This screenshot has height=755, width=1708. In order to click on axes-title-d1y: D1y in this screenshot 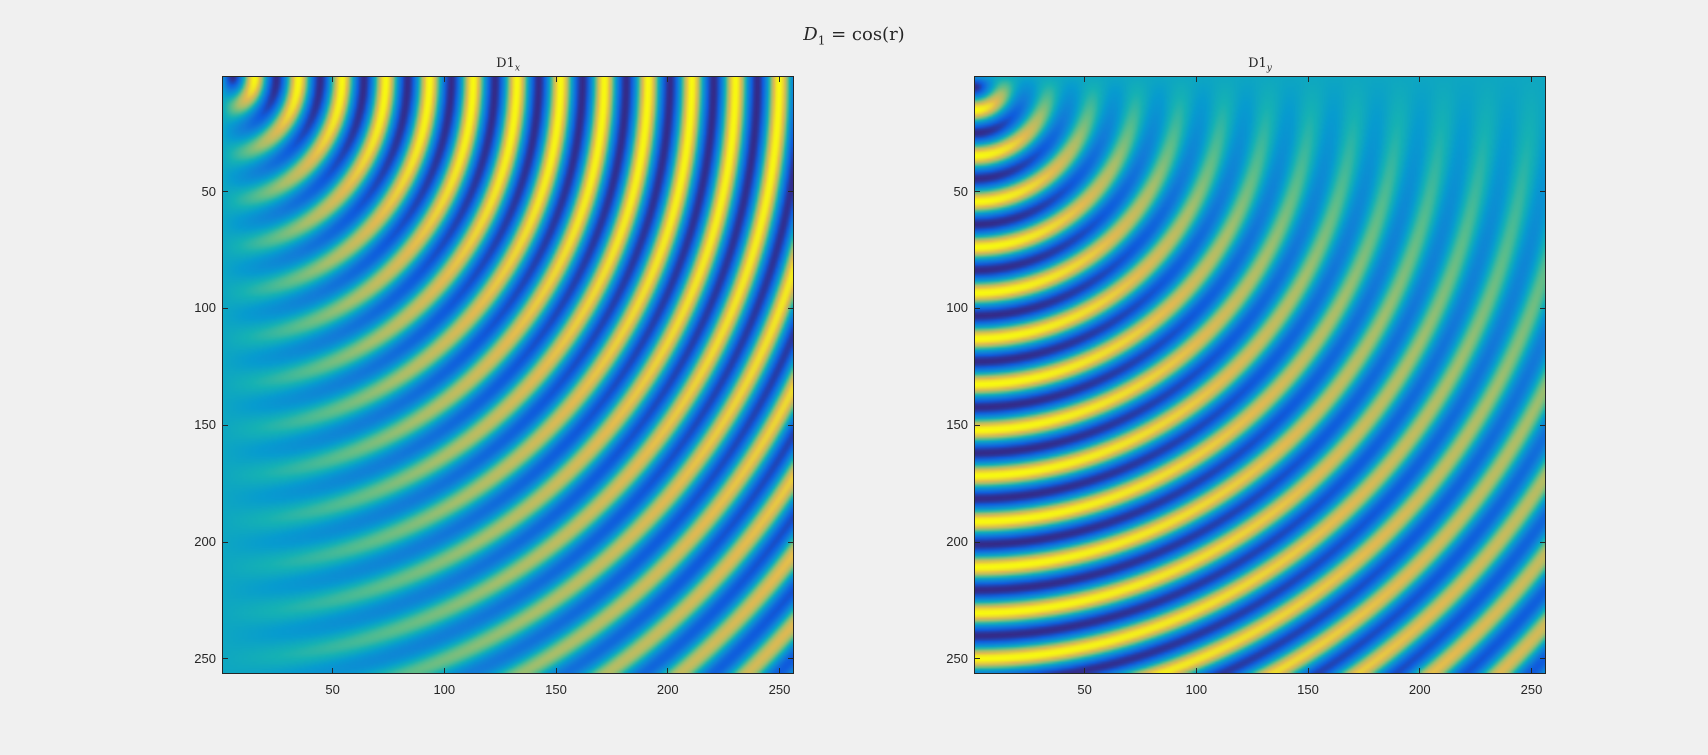, I will do `click(1260, 65)`.